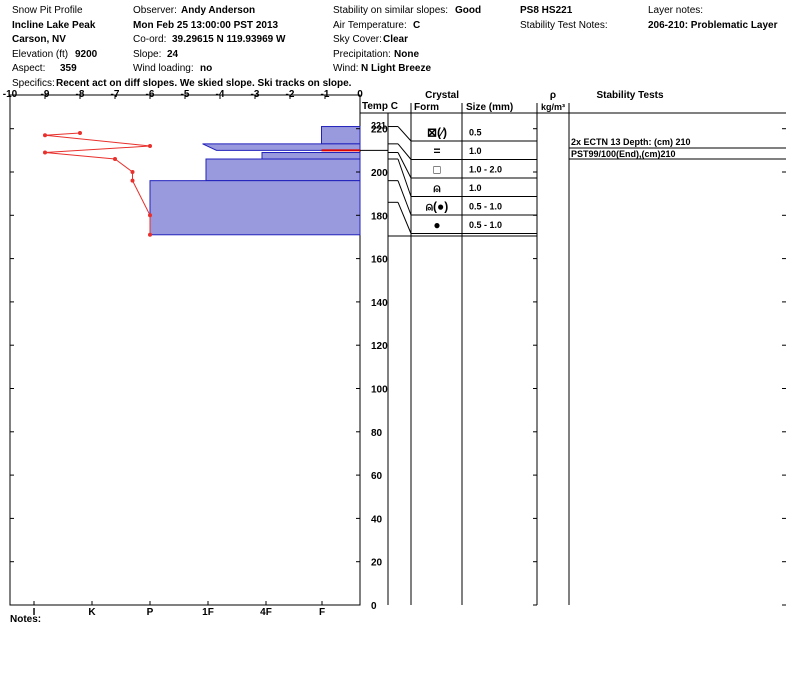 The width and height of the screenshot is (800, 676). Describe the element at coordinates (396, 39) in the screenshot. I see `sky-cover-value: Clear` at that location.